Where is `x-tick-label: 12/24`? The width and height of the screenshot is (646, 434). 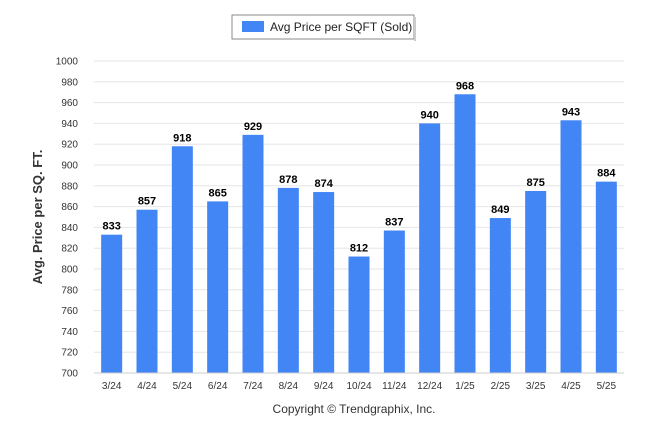 x-tick-label: 12/24 is located at coordinates (429, 386).